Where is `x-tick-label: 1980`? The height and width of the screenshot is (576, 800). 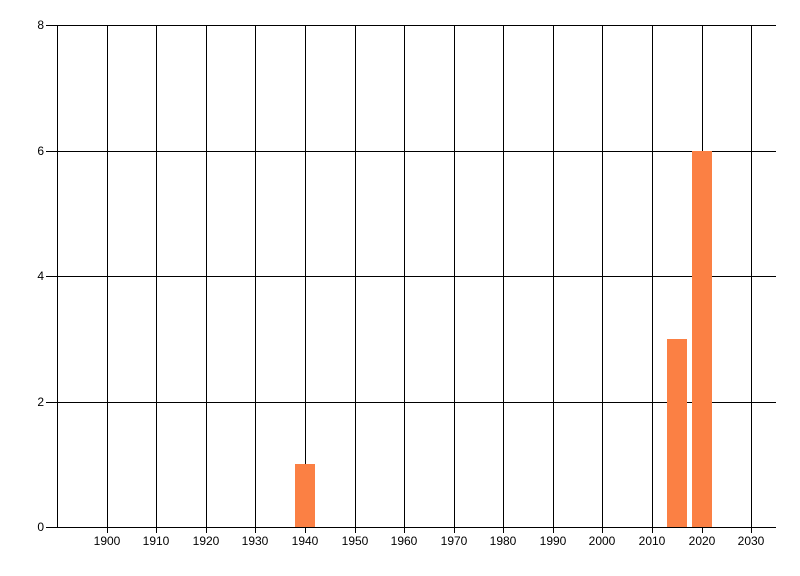 x-tick-label: 1980 is located at coordinates (503, 541).